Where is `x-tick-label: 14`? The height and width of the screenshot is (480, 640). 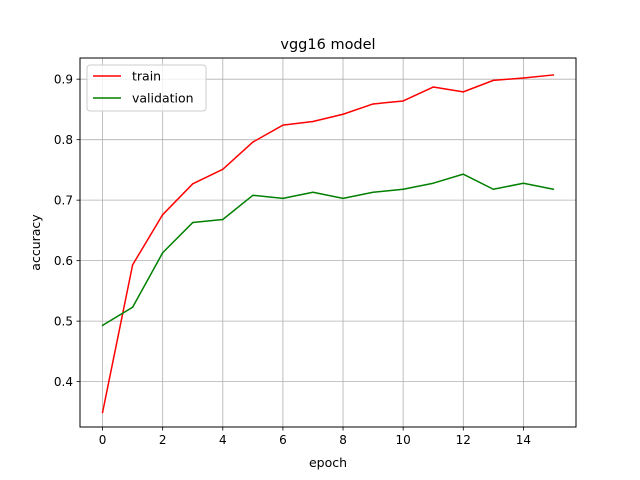
x-tick-label: 14 is located at coordinates (523, 440).